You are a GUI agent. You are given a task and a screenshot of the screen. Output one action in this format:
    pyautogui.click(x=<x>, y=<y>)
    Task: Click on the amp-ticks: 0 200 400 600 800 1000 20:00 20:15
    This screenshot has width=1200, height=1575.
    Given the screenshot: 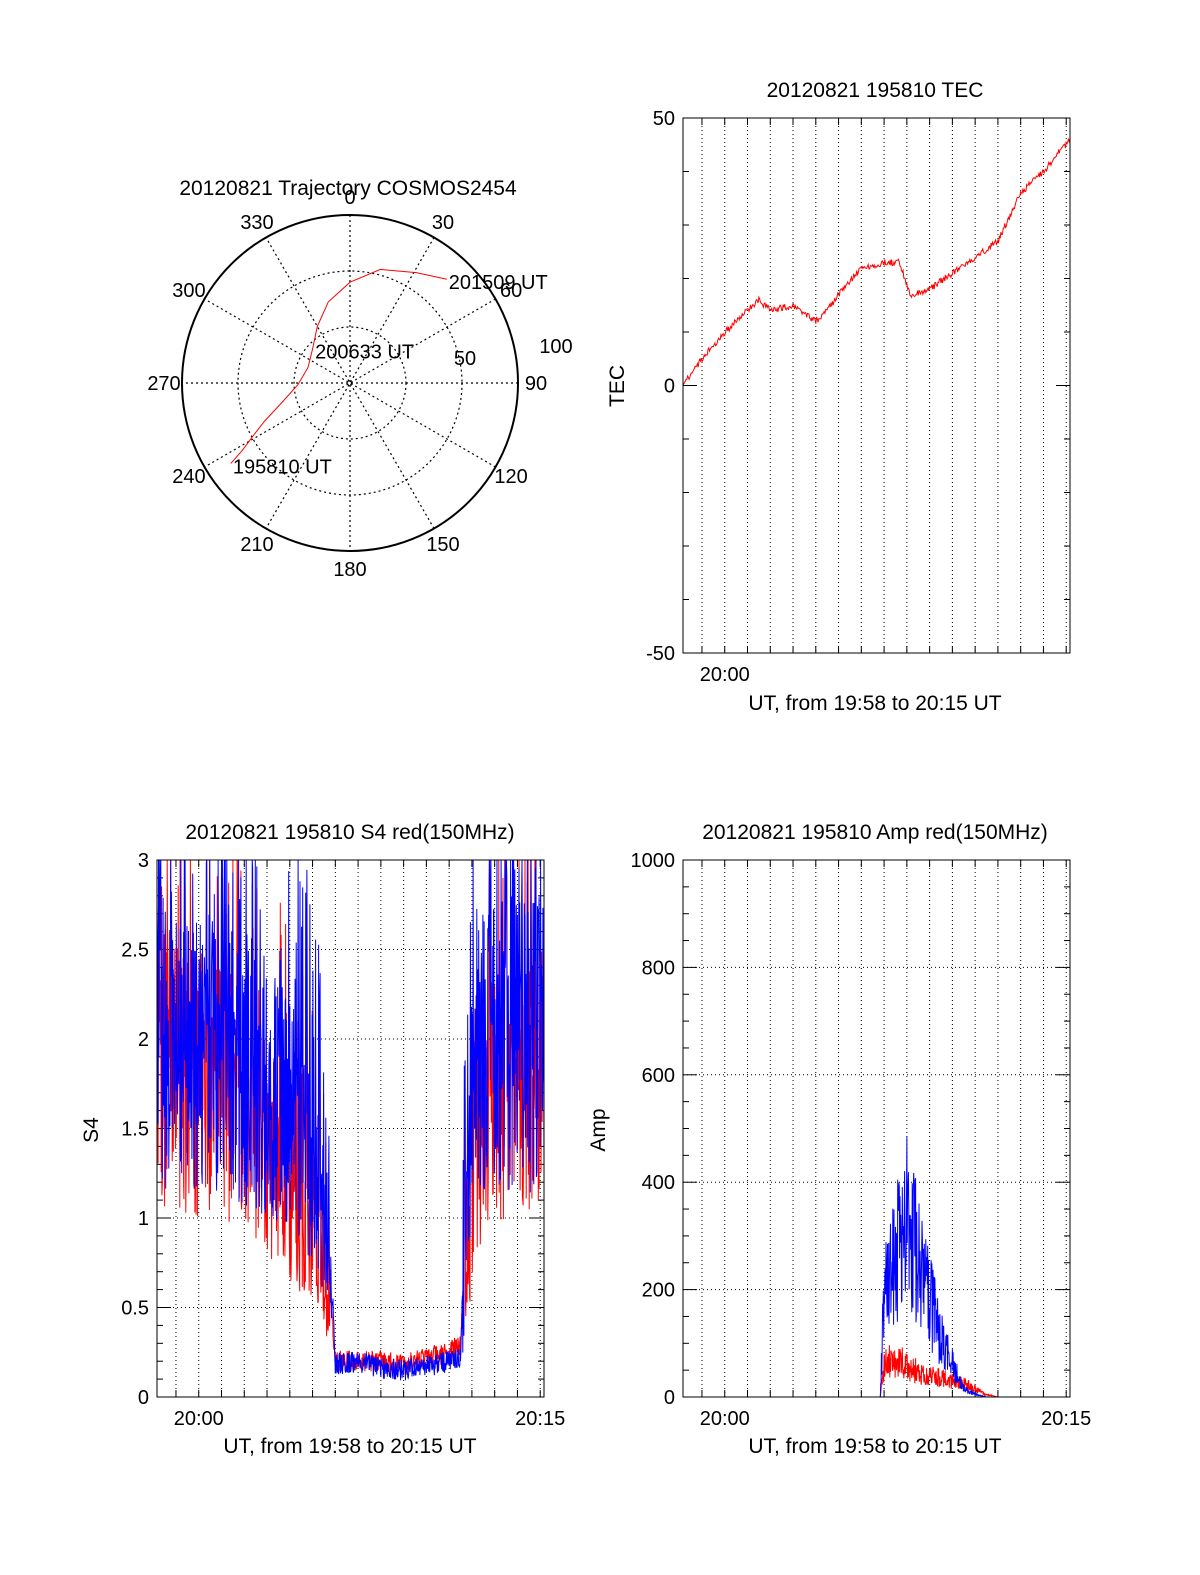 What is the action you would take?
    pyautogui.click(x=861, y=1140)
    